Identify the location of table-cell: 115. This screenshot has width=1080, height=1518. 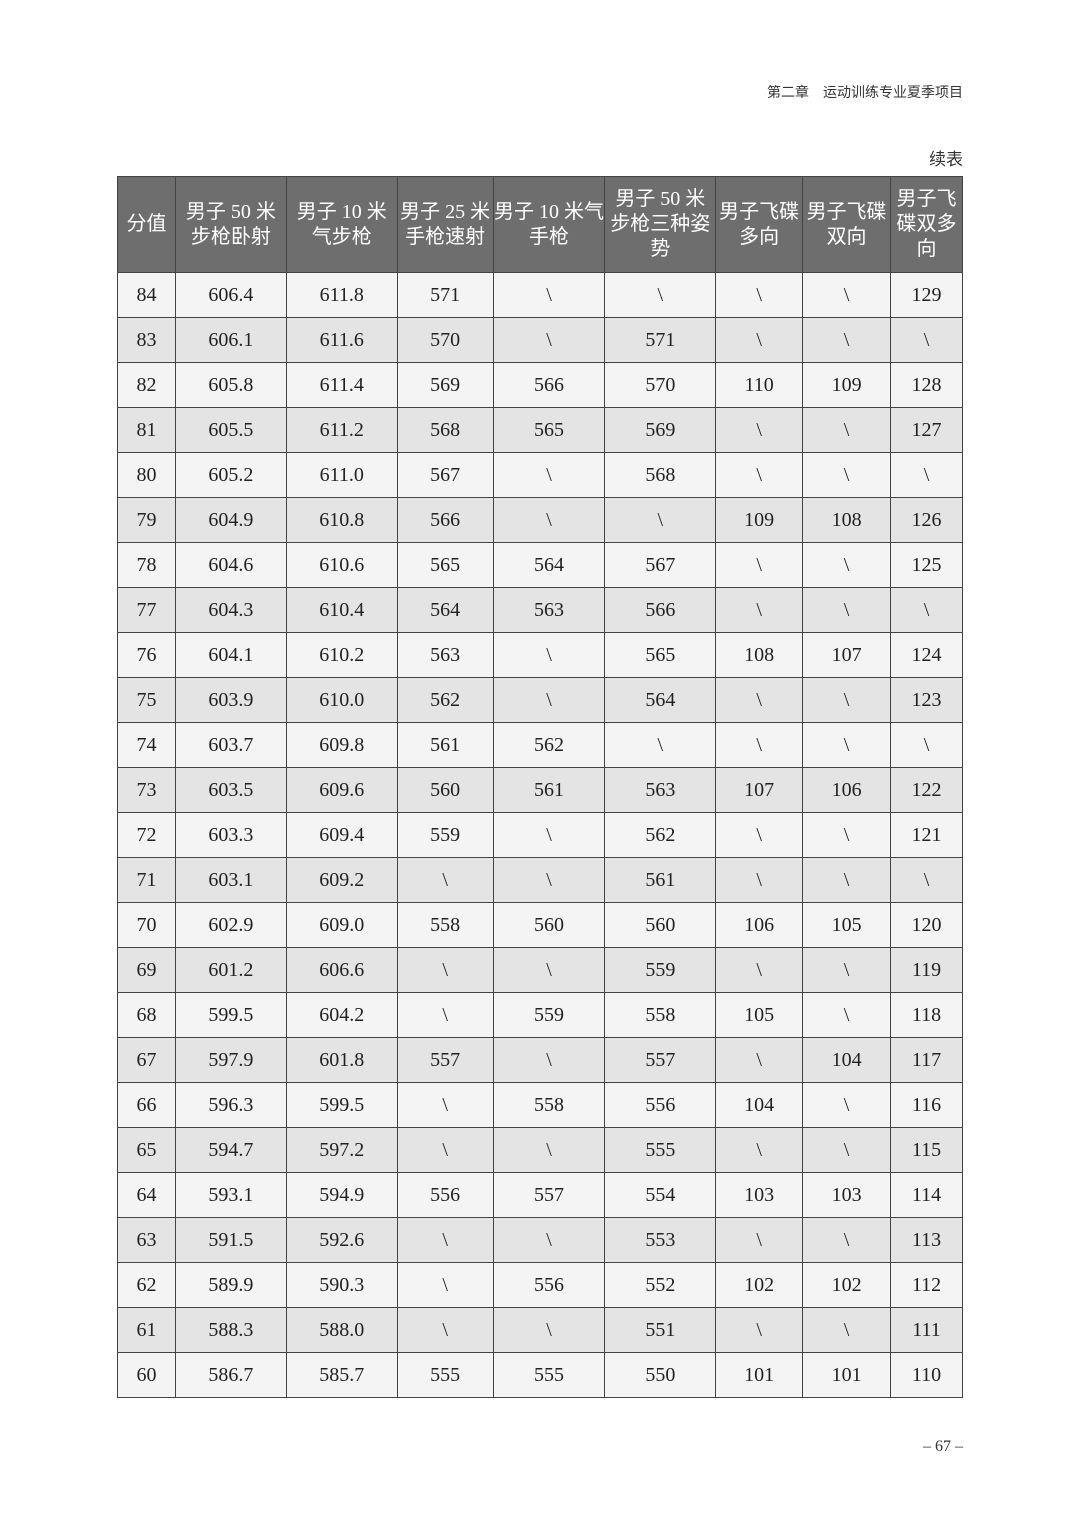
(926, 1150).